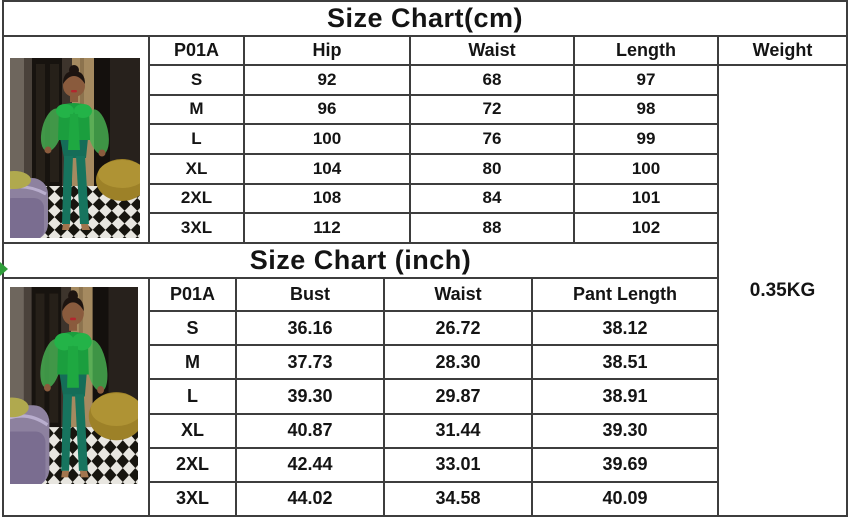 The image size is (852, 520). Describe the element at coordinates (327, 168) in the screenshot. I see `measurement-value: 104` at that location.